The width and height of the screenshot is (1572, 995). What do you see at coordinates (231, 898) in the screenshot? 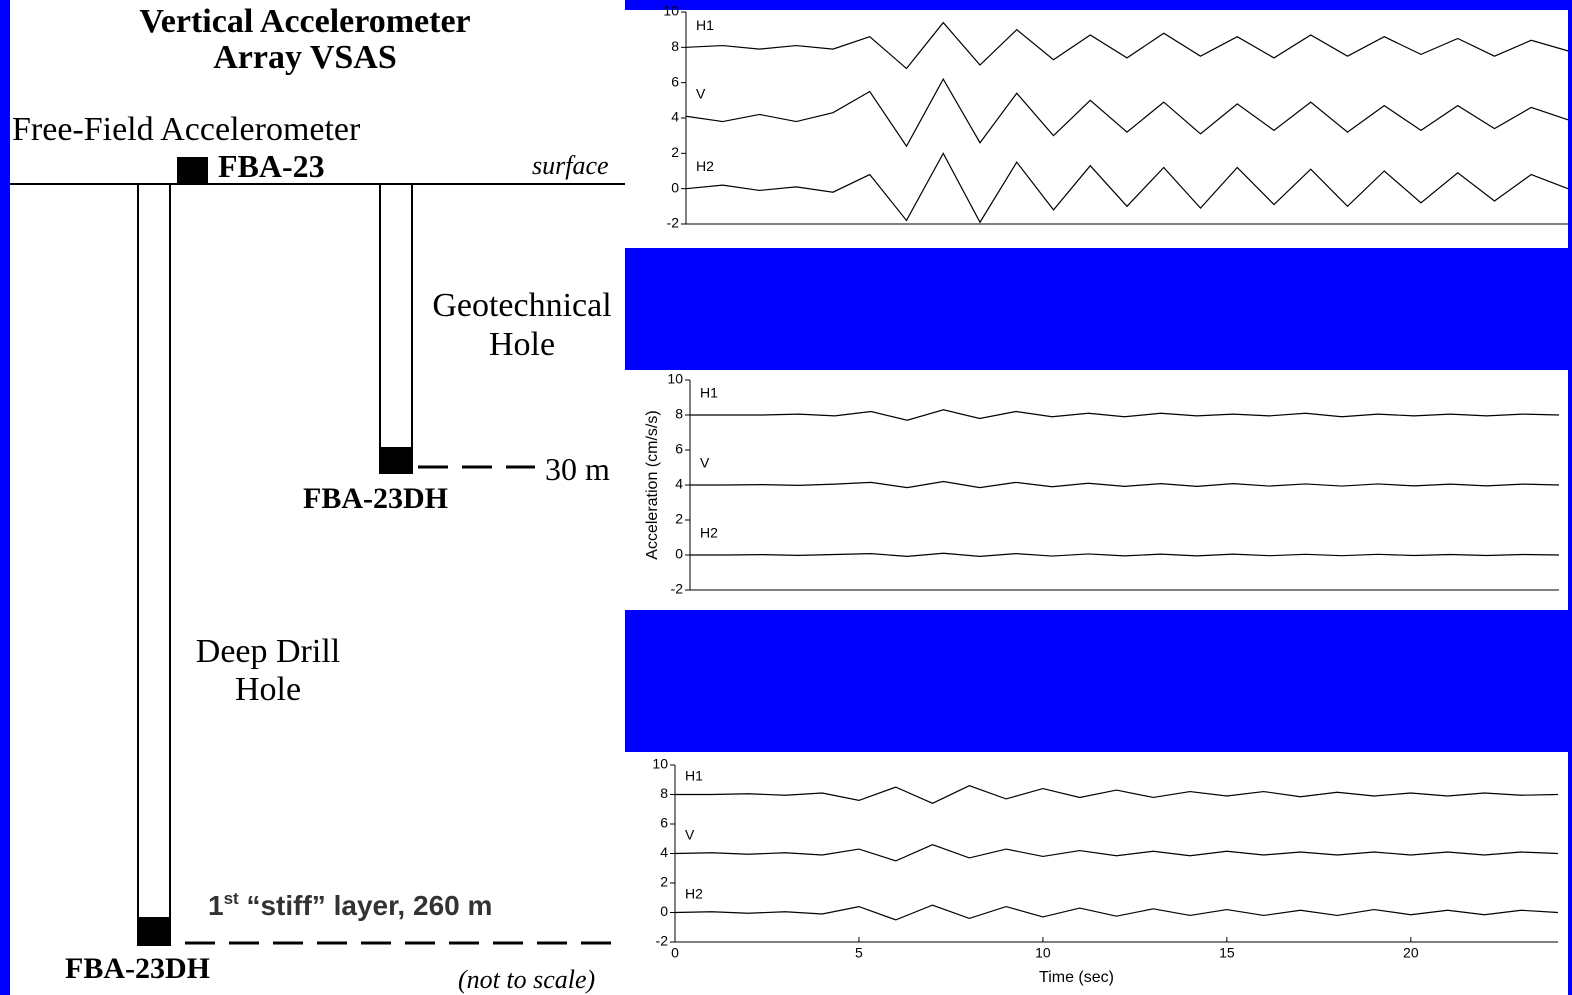
I see `annotation-sup: st` at bounding box center [231, 898].